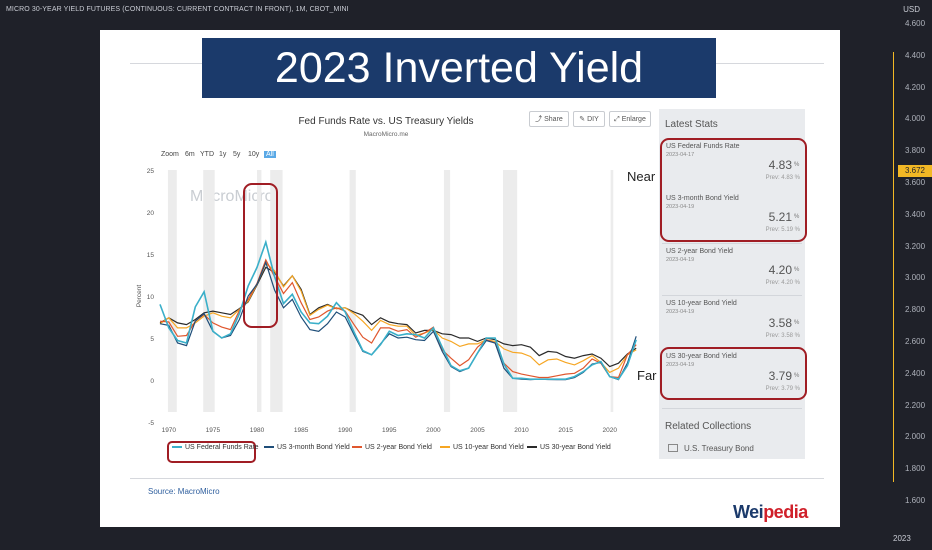 The image size is (932, 550). Describe the element at coordinates (915, 405) in the screenshot. I see `price-tick-label: 2.200` at that location.